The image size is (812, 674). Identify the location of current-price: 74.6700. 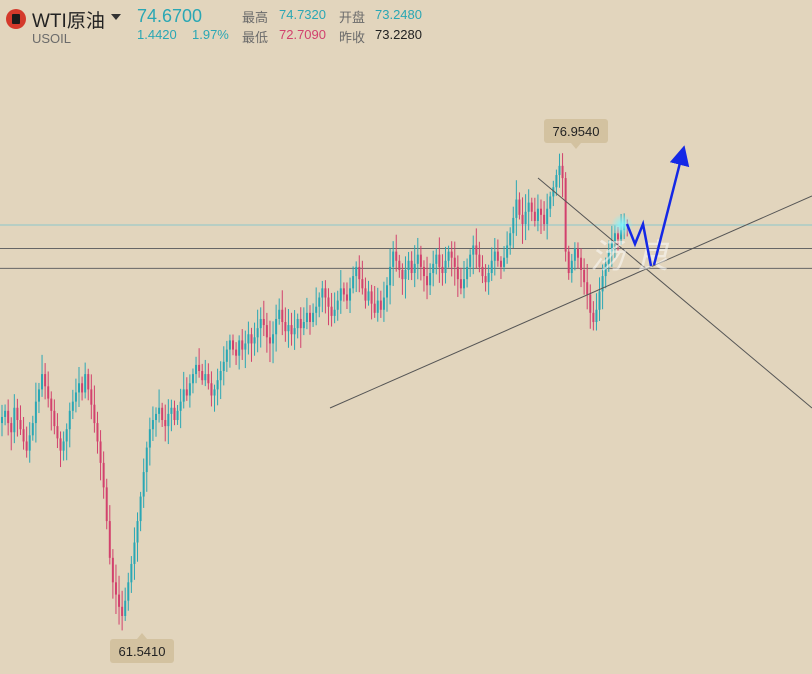
(170, 16).